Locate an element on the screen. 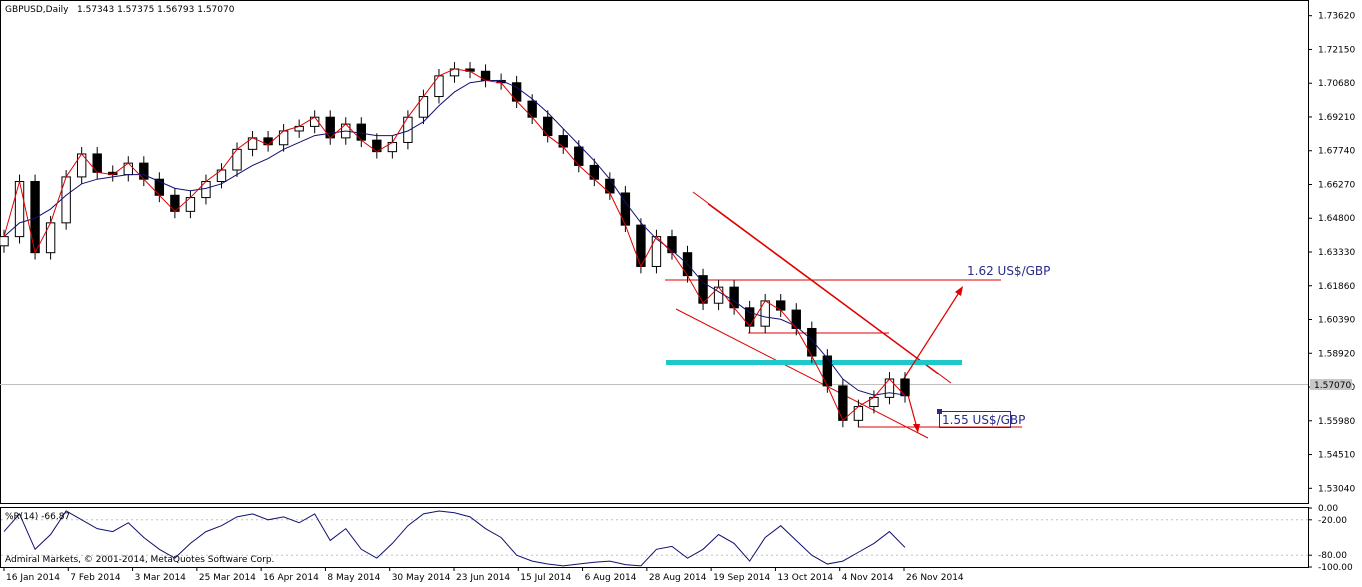 Image resolution: width=1362 pixels, height=587 pixels. price-tick-label: 1.66270 is located at coordinates (1336, 185).